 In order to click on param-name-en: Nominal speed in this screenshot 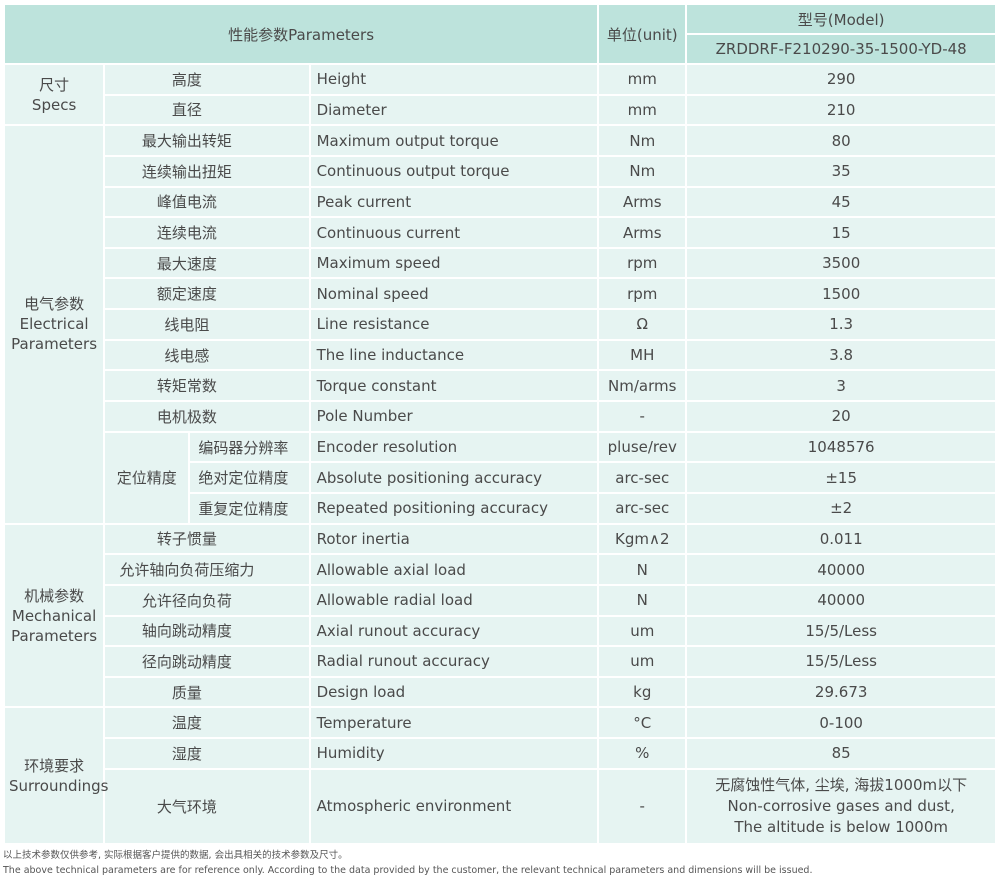, I will do `click(454, 294)`.